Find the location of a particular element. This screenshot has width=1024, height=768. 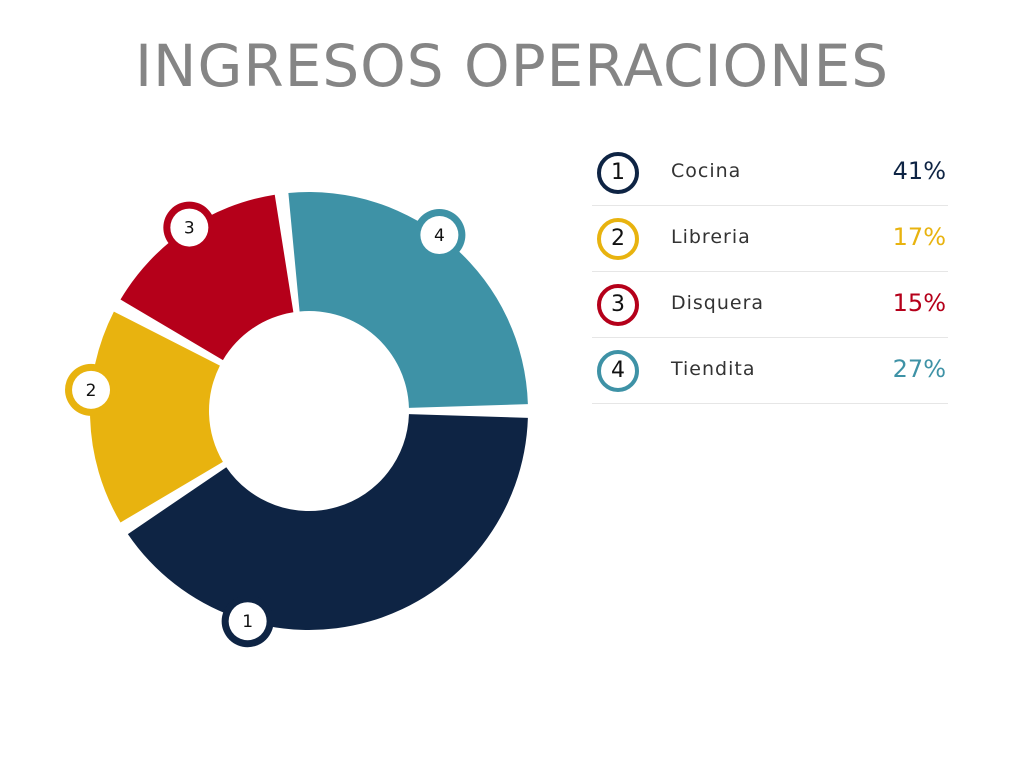

legend-value-4: 27% is located at coordinates (919, 369).